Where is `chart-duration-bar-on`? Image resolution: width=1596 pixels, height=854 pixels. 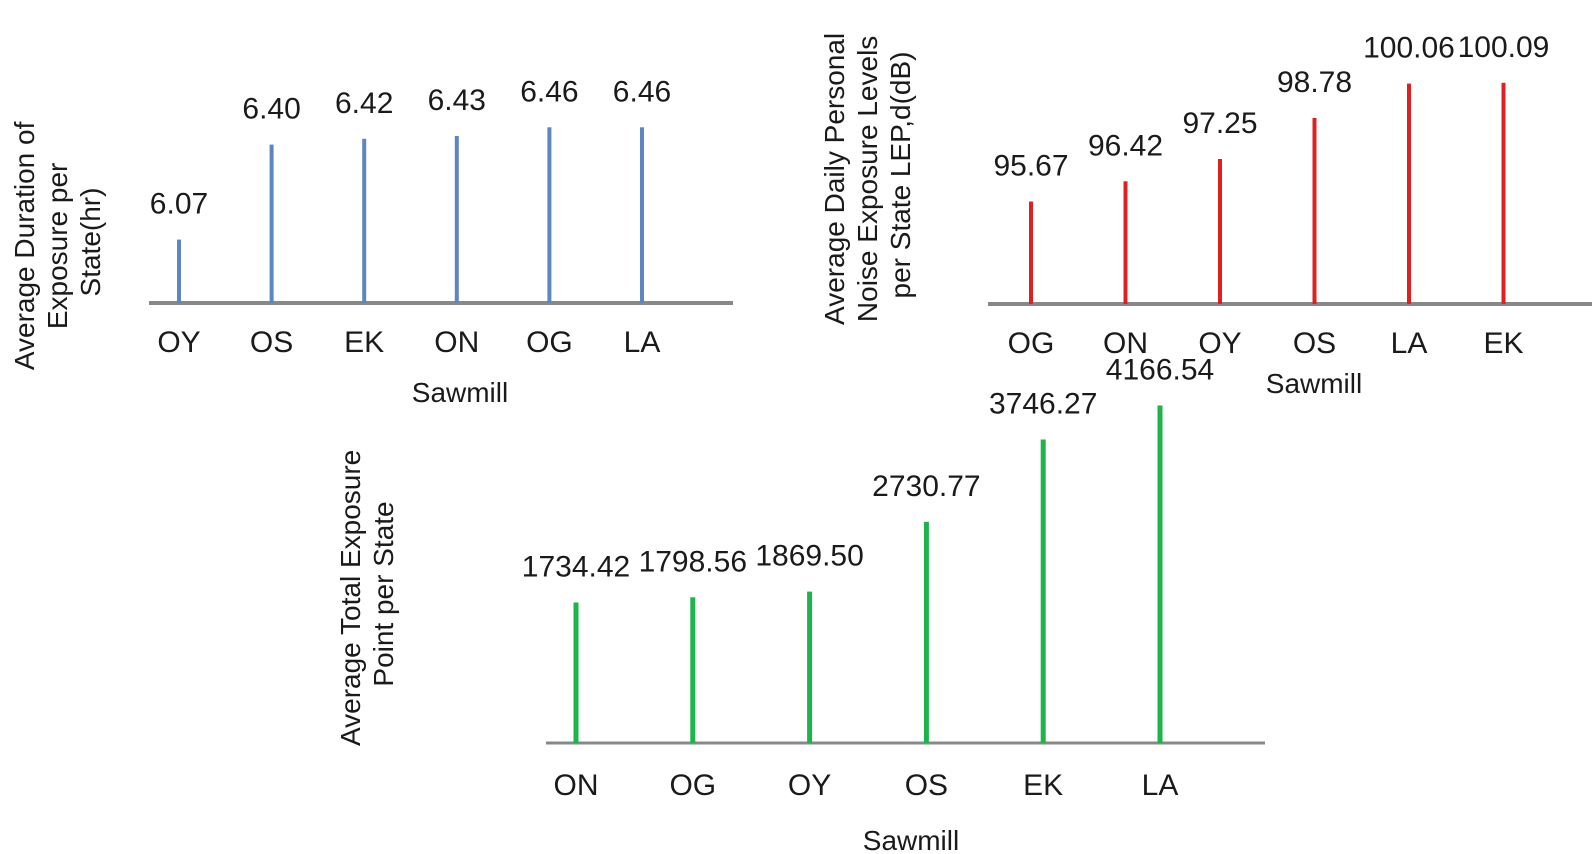
chart-duration-bar-on is located at coordinates (456, 219).